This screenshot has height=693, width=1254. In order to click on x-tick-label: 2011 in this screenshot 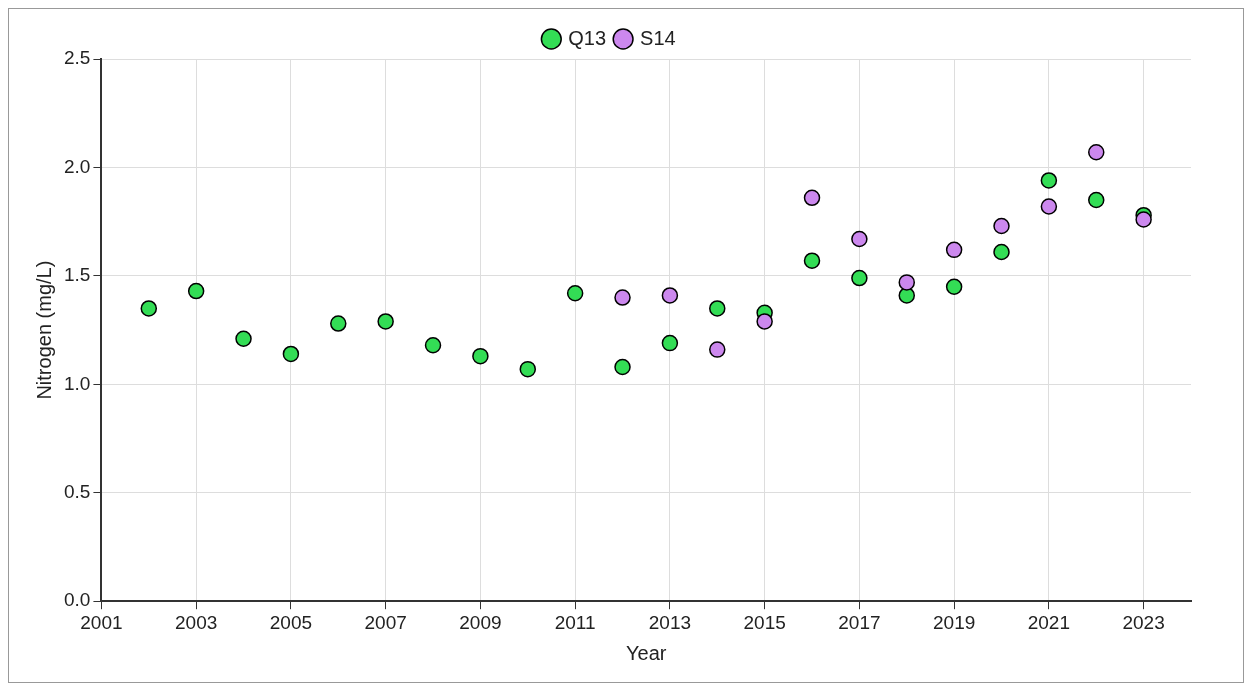, I will do `click(575, 622)`.